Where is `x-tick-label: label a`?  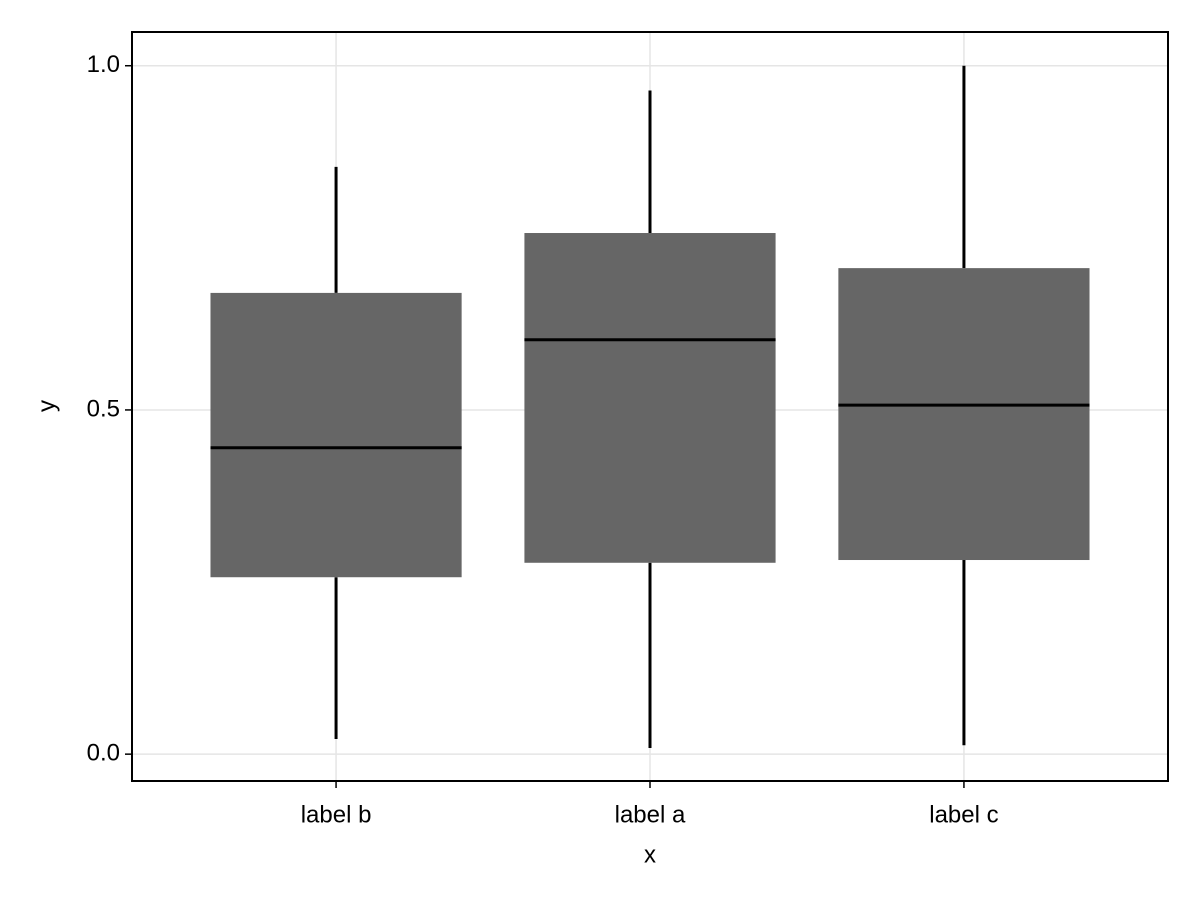
x-tick-label: label a is located at coordinates (650, 814).